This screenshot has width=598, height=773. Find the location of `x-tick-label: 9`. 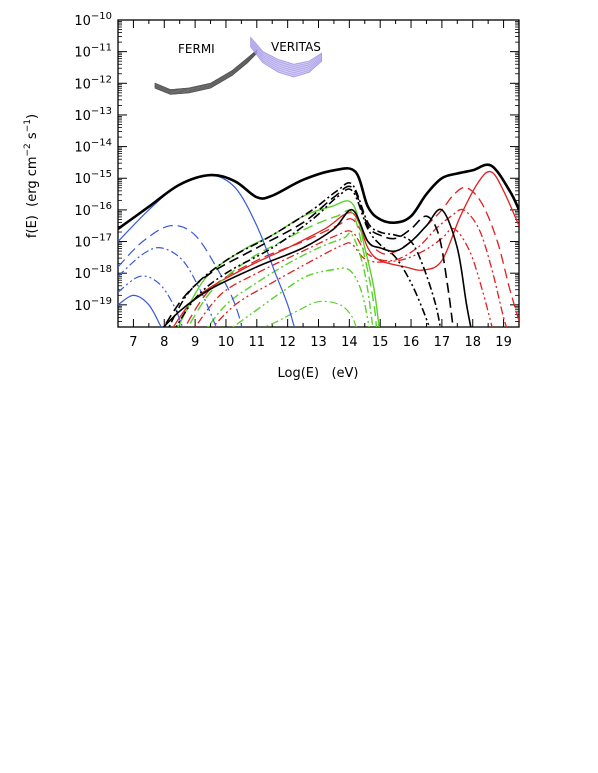

x-tick-label: 9 is located at coordinates (195, 342).